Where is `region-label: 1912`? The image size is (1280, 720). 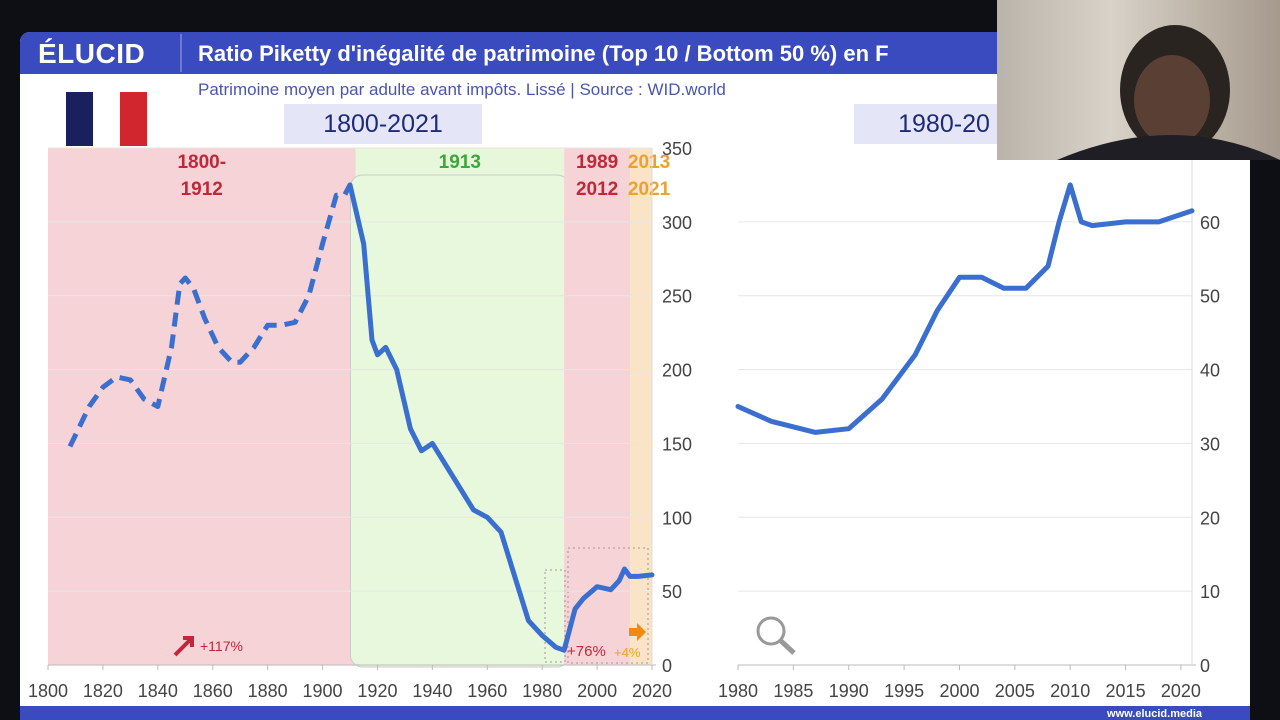 region-label: 1912 is located at coordinates (202, 189).